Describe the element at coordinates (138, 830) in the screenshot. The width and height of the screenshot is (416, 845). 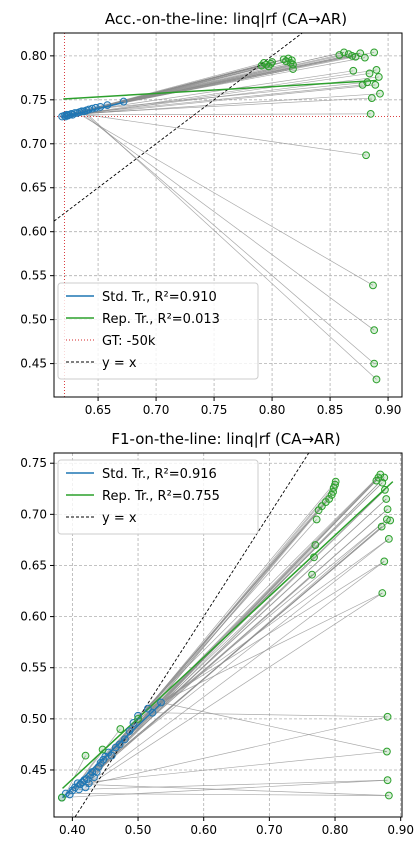
I see `f1-x-tick-label: 0.50` at that location.